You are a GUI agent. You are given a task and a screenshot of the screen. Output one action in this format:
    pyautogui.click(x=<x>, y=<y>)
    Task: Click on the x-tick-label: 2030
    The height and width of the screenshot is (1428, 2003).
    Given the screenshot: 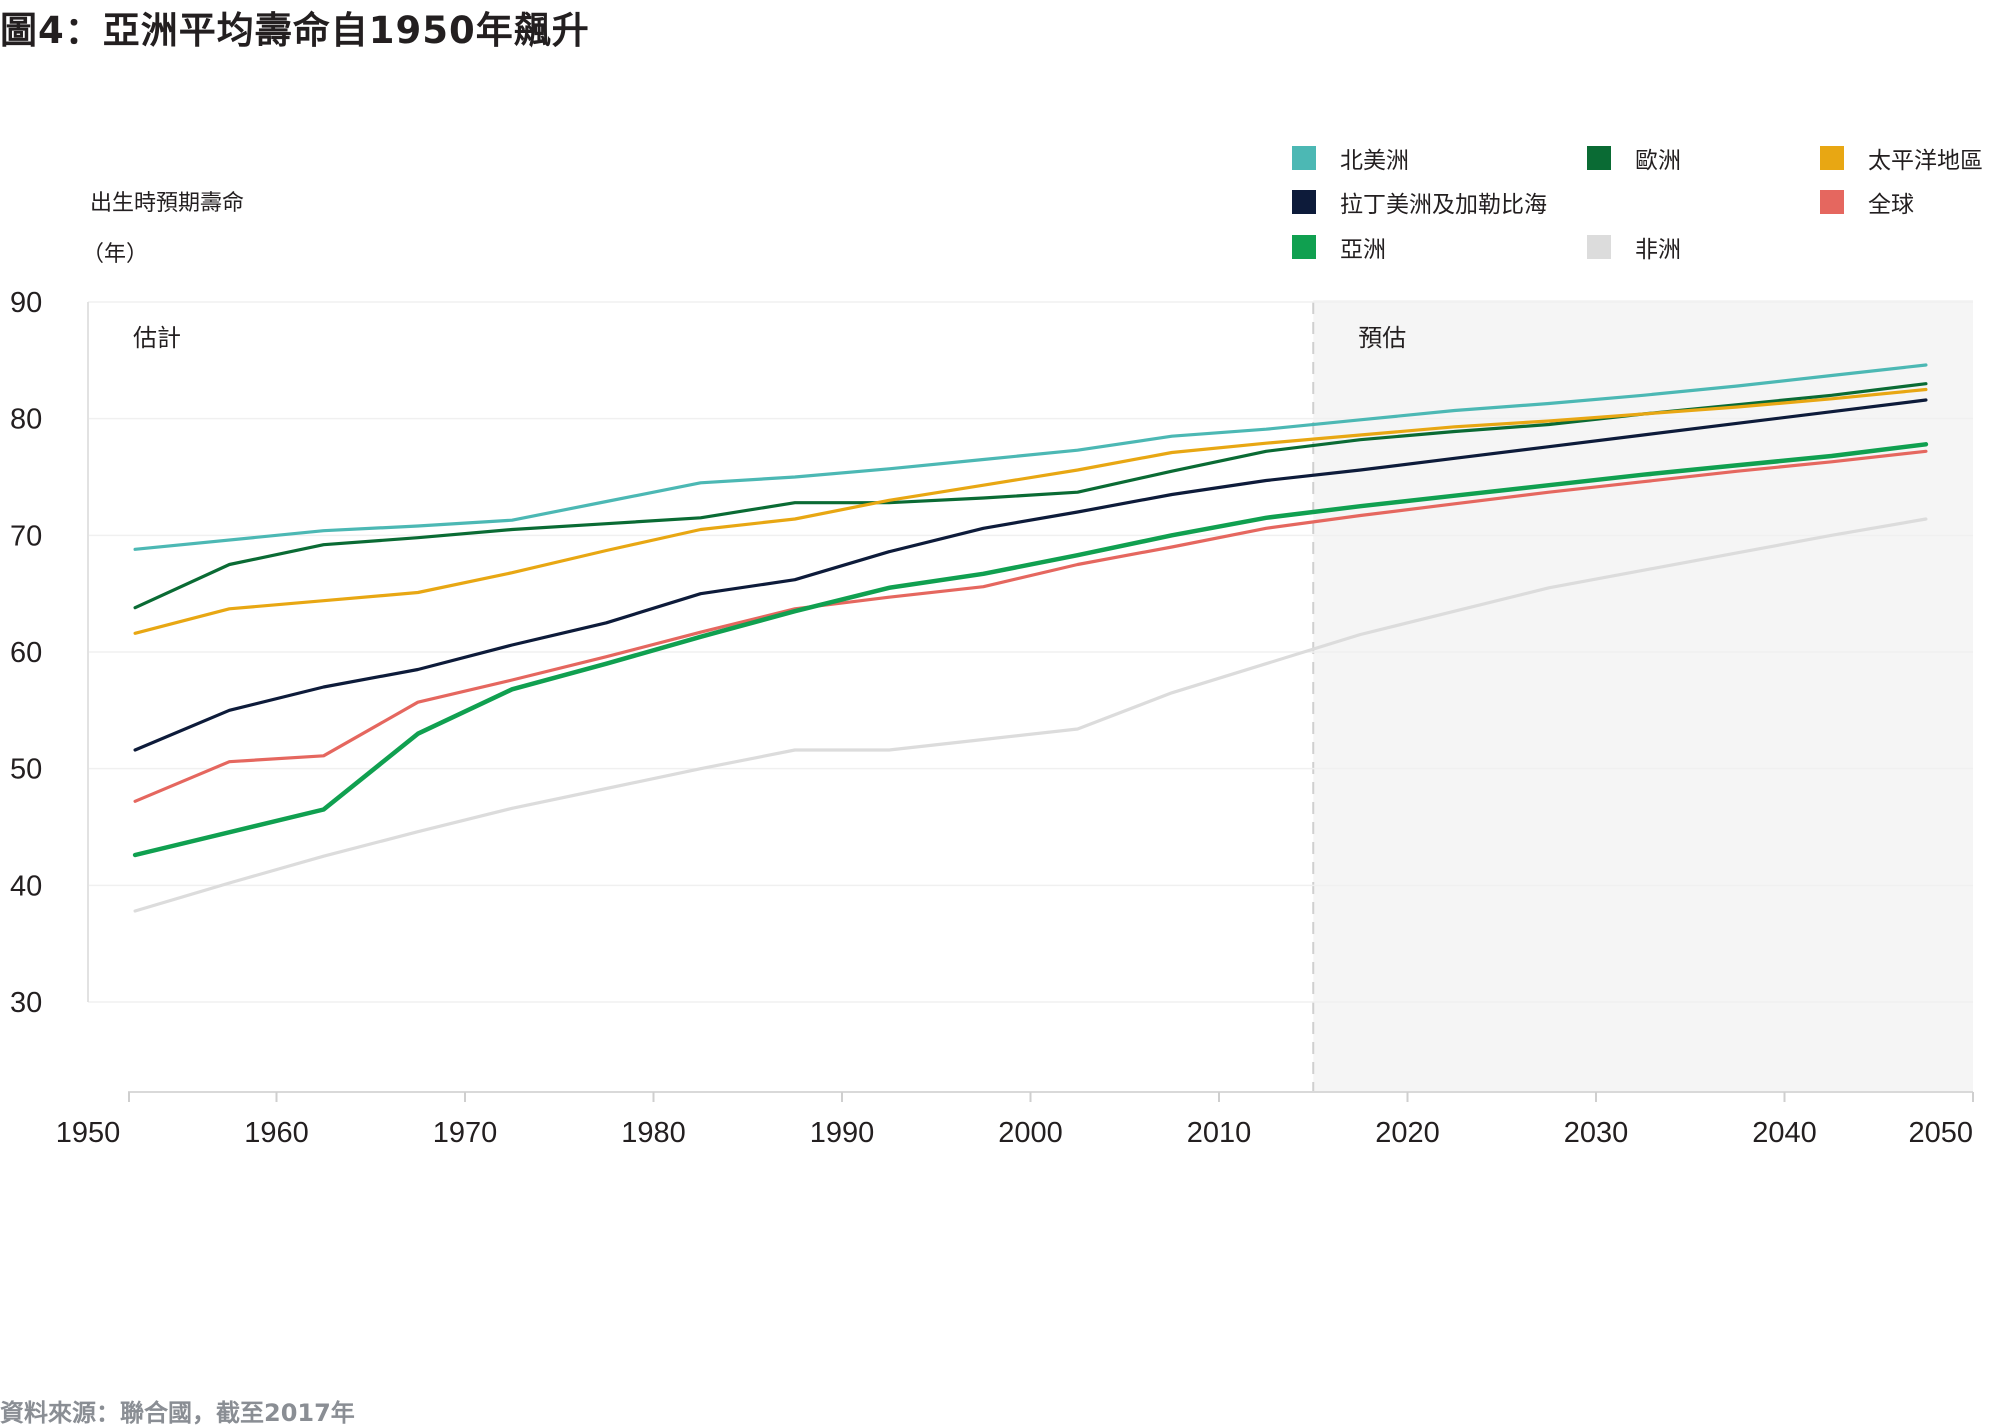 What is the action you would take?
    pyautogui.click(x=1596, y=1133)
    